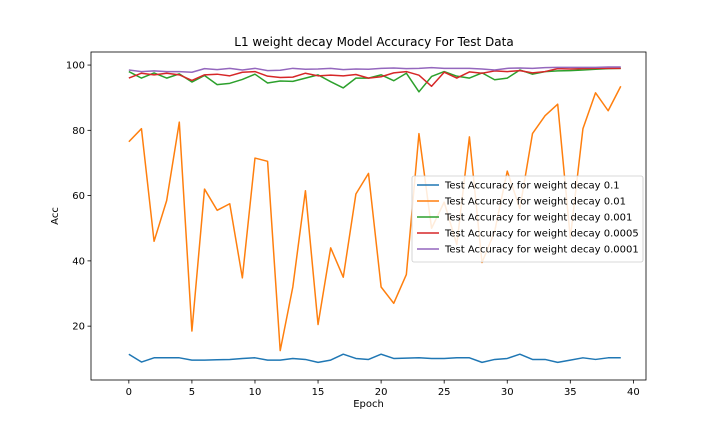 The width and height of the screenshot is (720, 432). What do you see at coordinates (535, 202) in the screenshot?
I see `legend-label-1: Test Accuracy for weight decay 0.01` at bounding box center [535, 202].